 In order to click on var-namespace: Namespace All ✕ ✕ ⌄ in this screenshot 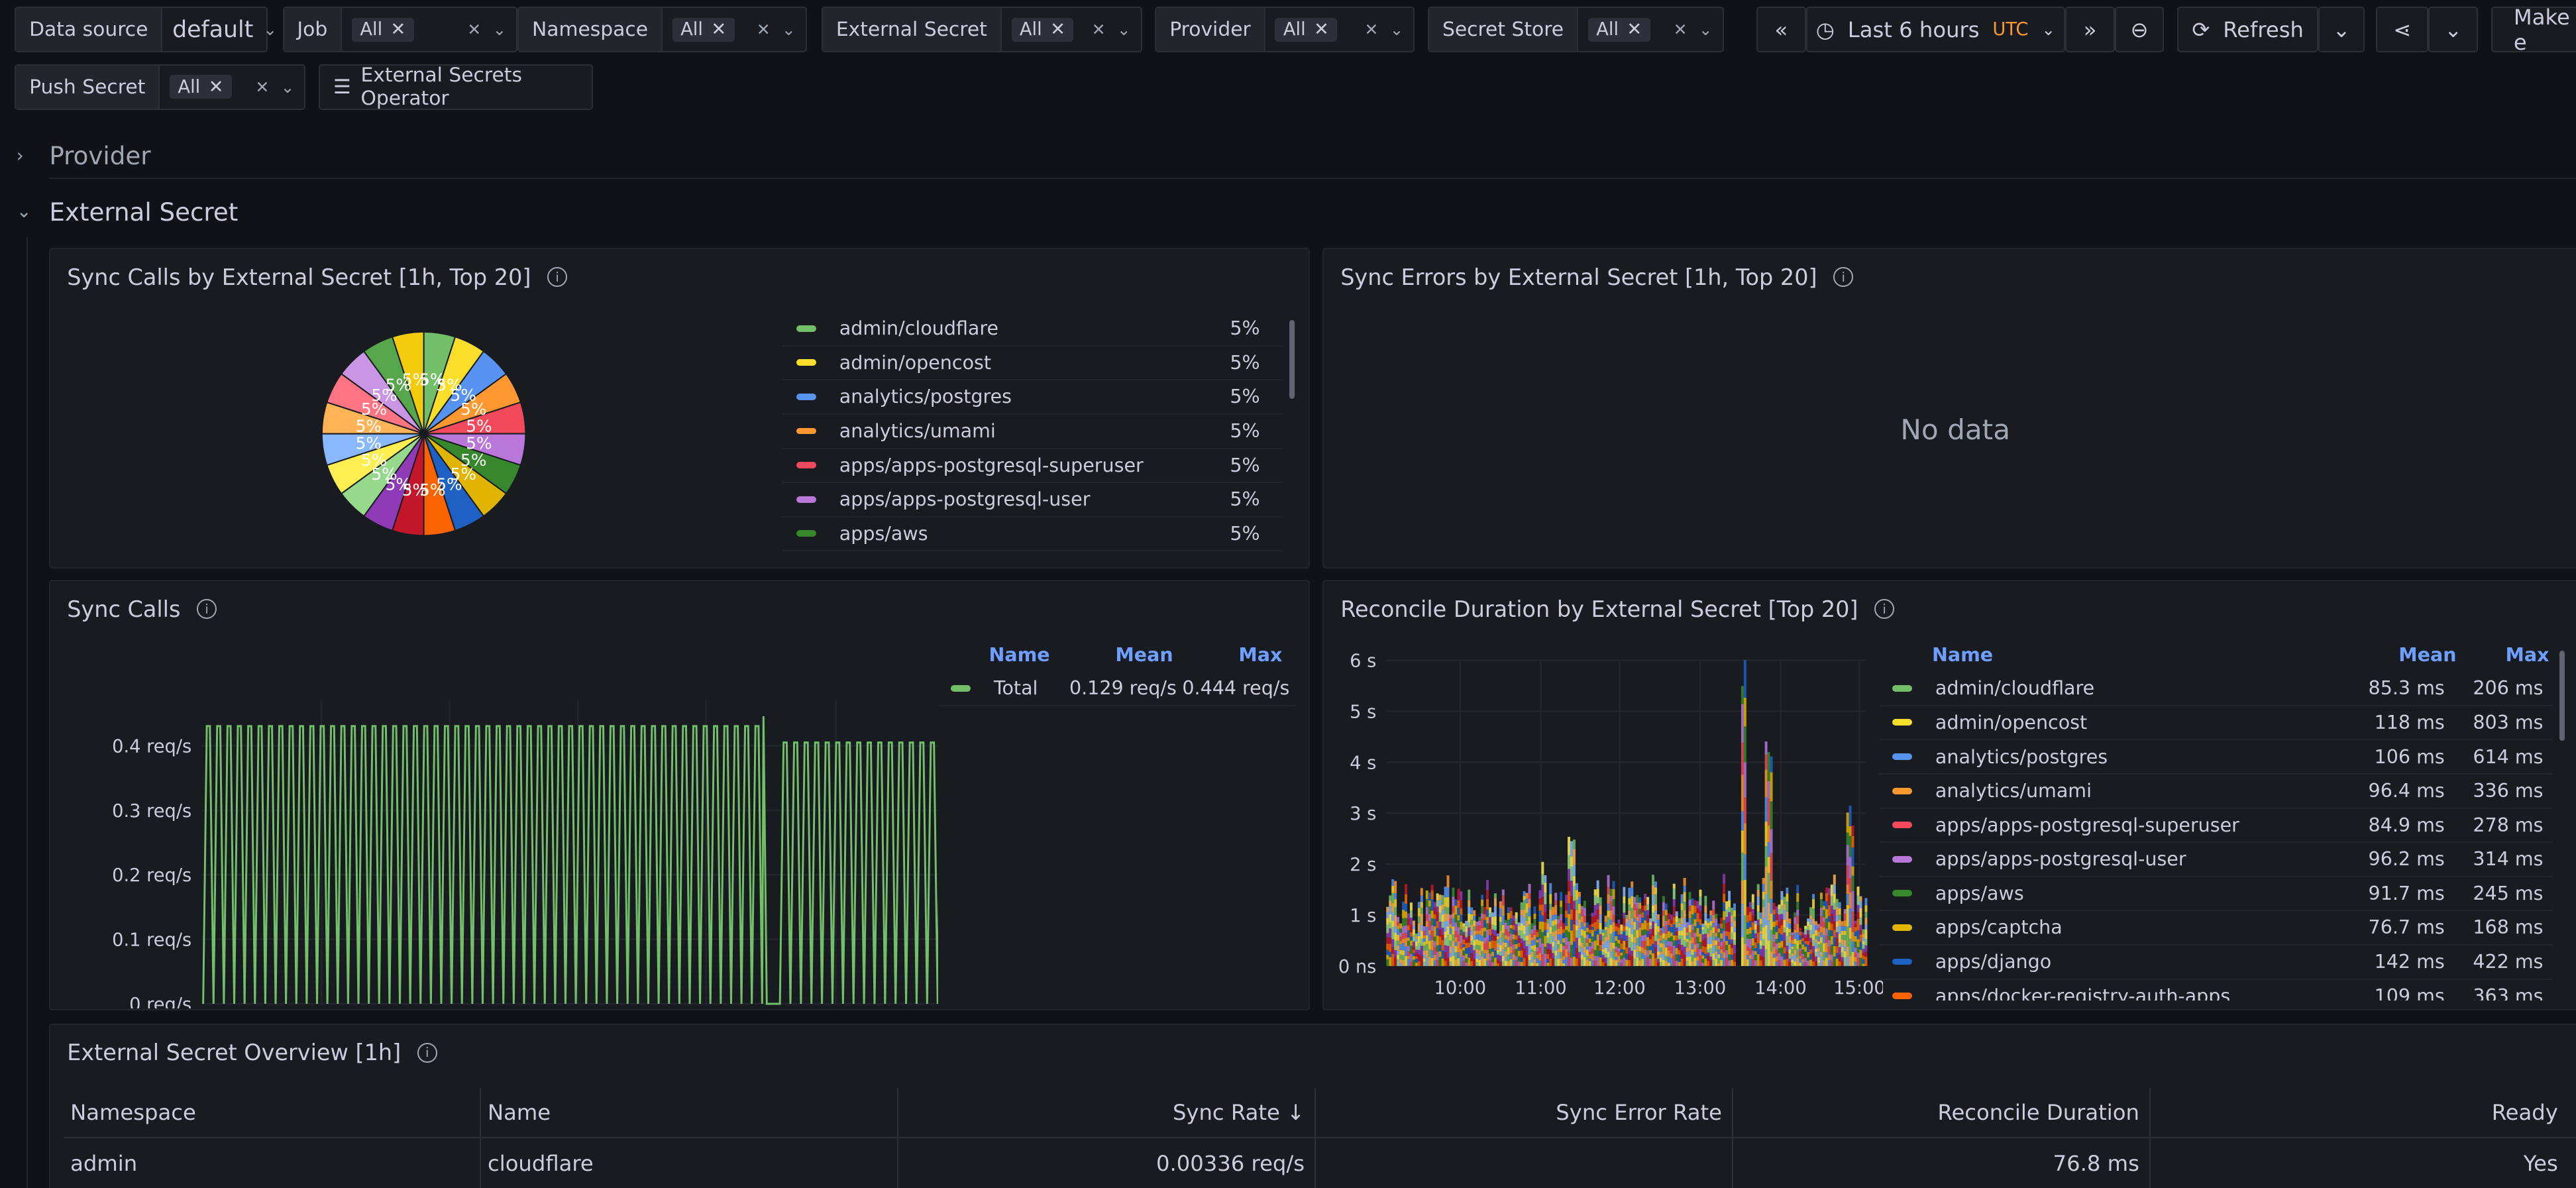, I will do `click(662, 29)`.